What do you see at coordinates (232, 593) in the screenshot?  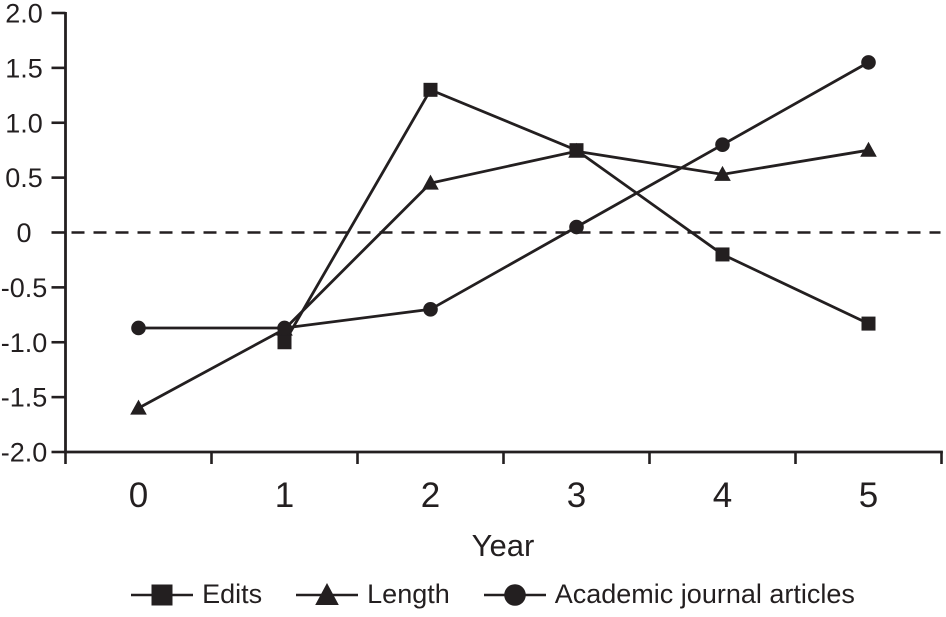 I see `legend-label-edits: Edits` at bounding box center [232, 593].